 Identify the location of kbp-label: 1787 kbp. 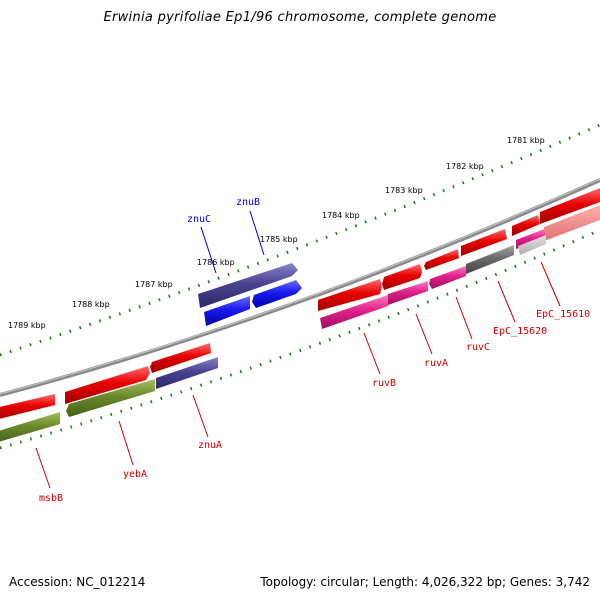
(154, 284).